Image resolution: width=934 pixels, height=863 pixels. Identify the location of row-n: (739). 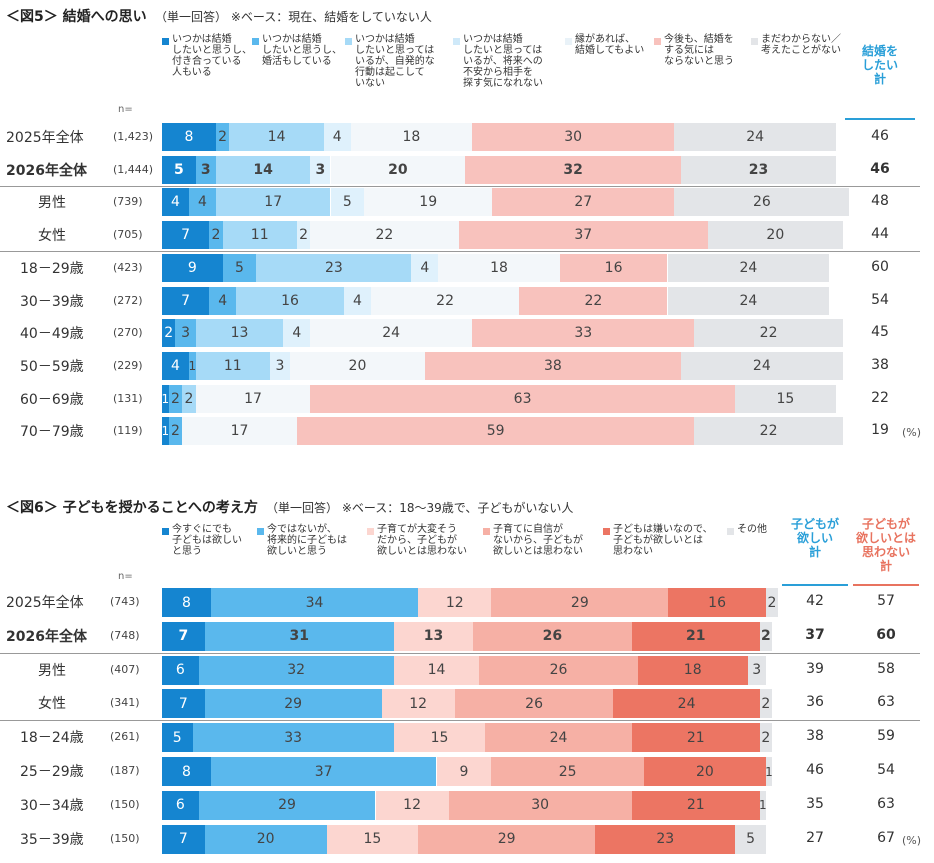
(128, 202).